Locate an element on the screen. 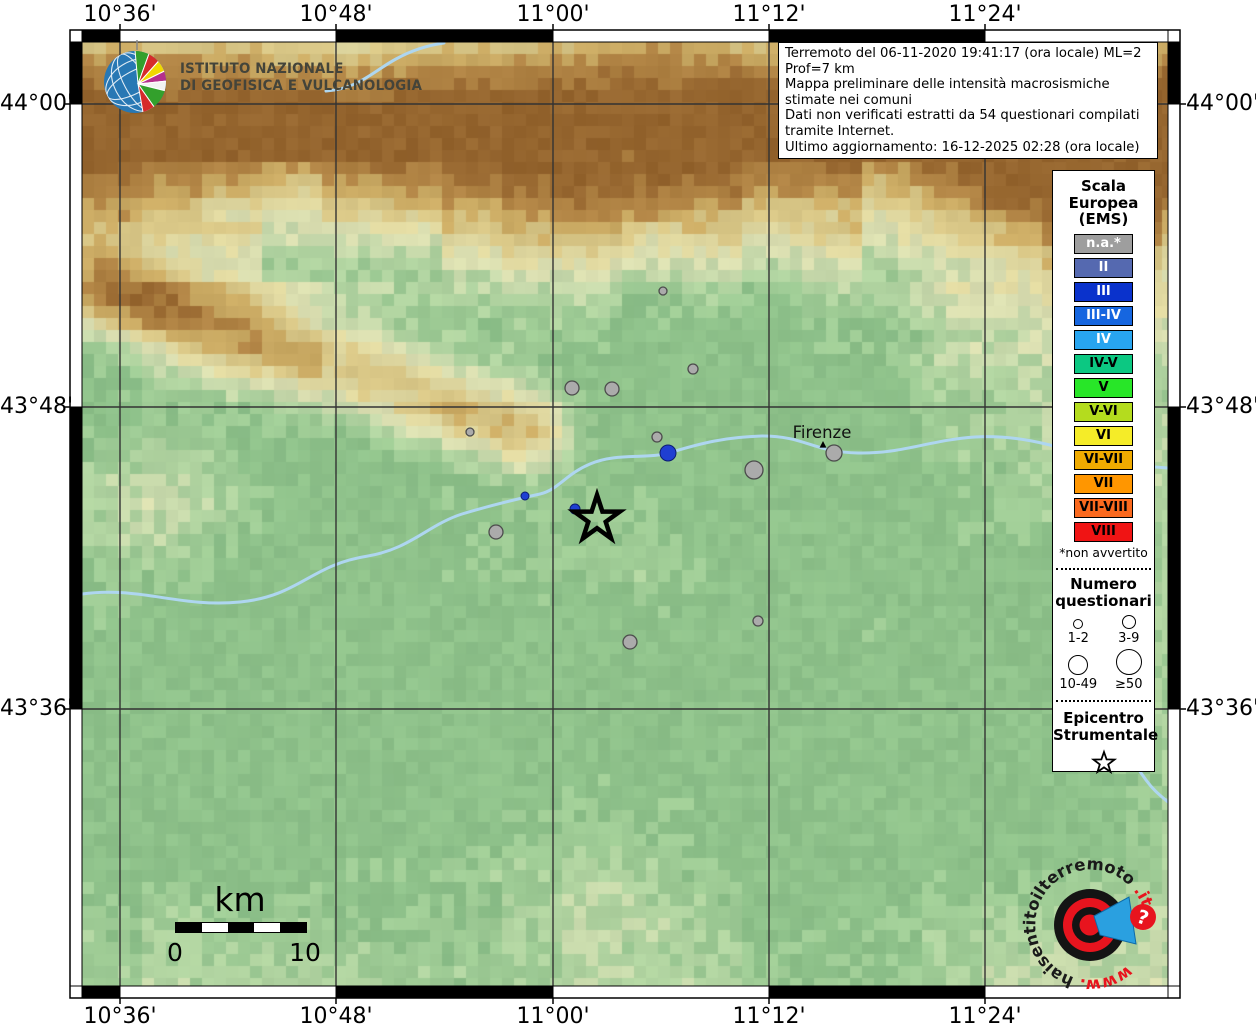 Image resolution: width=1256 pixels, height=1029 pixels. lat-label-right: 44°00' is located at coordinates (1221, 103).